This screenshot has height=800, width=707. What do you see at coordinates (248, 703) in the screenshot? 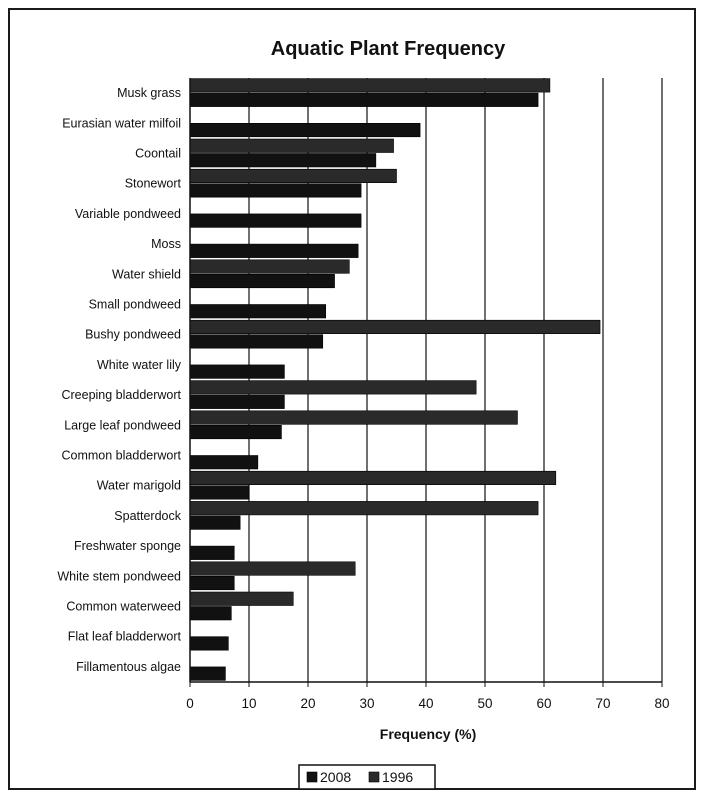
I see `x-tick-label: 10` at bounding box center [248, 703].